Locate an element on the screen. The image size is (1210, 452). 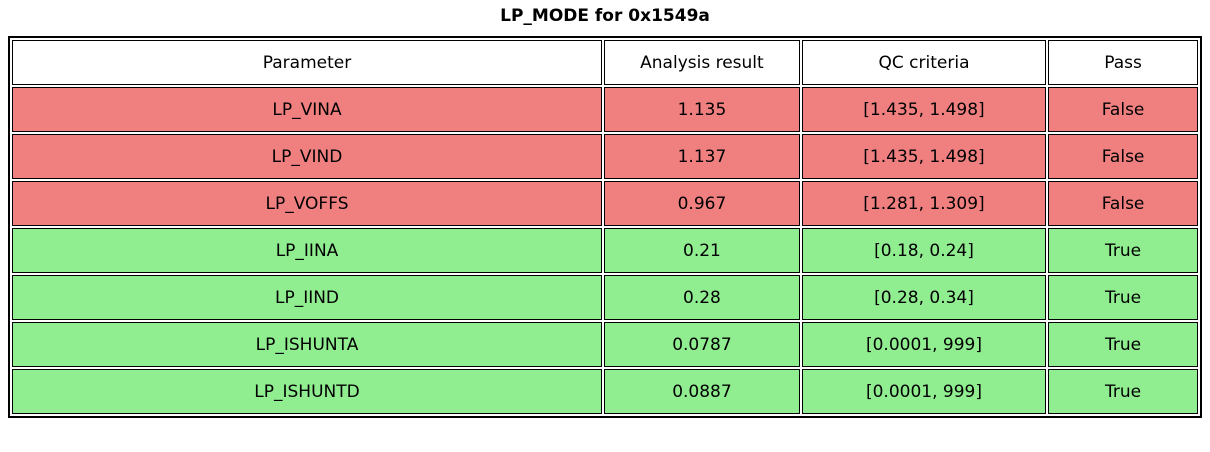
table-row: LP_VIND 1.137 [1.435, 1.498] False is located at coordinates (605, 157).